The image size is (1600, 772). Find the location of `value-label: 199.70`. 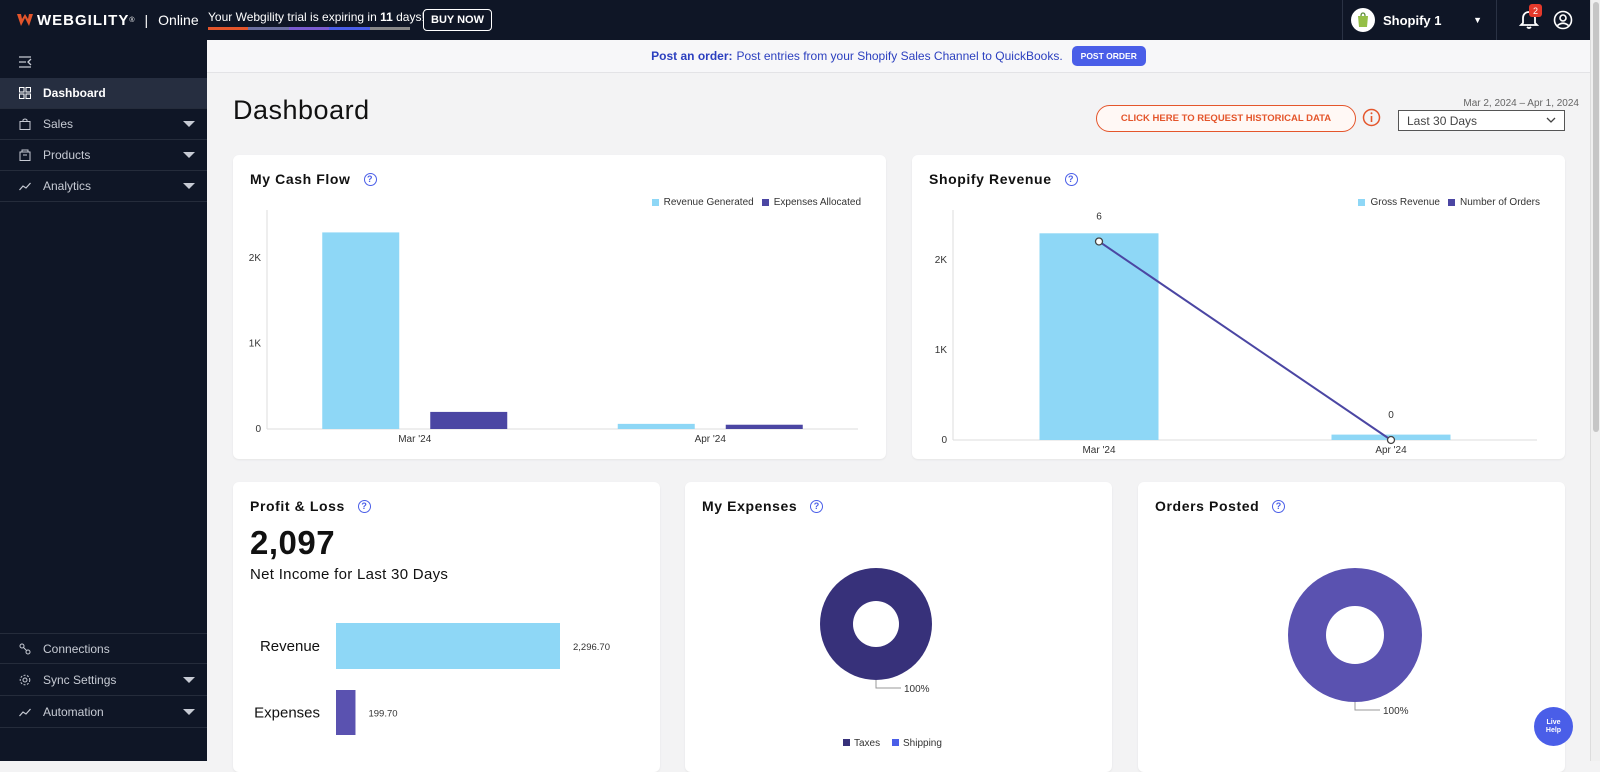

value-label: 199.70 is located at coordinates (382, 714).